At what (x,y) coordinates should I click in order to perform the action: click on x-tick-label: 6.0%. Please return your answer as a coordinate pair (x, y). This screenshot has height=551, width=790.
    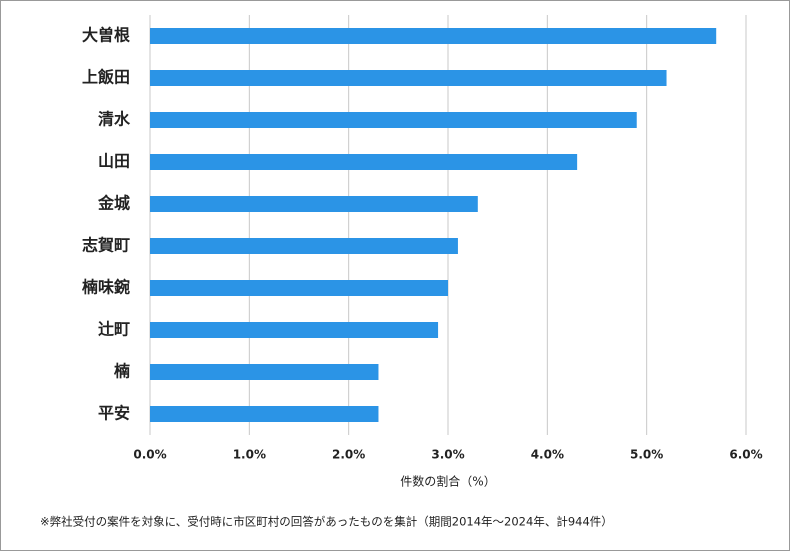
    Looking at the image, I should click on (745, 455).